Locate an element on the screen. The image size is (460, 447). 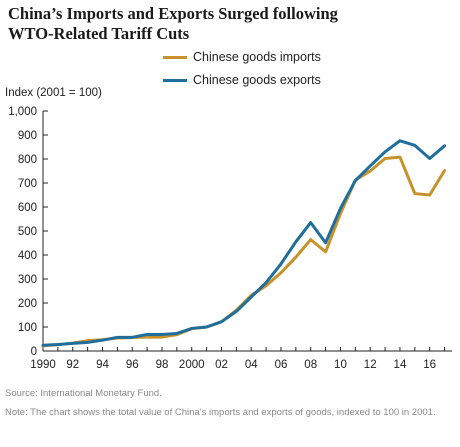
chart-title-line-2: WTO-Related Tariff Cuts is located at coordinates (99, 33).